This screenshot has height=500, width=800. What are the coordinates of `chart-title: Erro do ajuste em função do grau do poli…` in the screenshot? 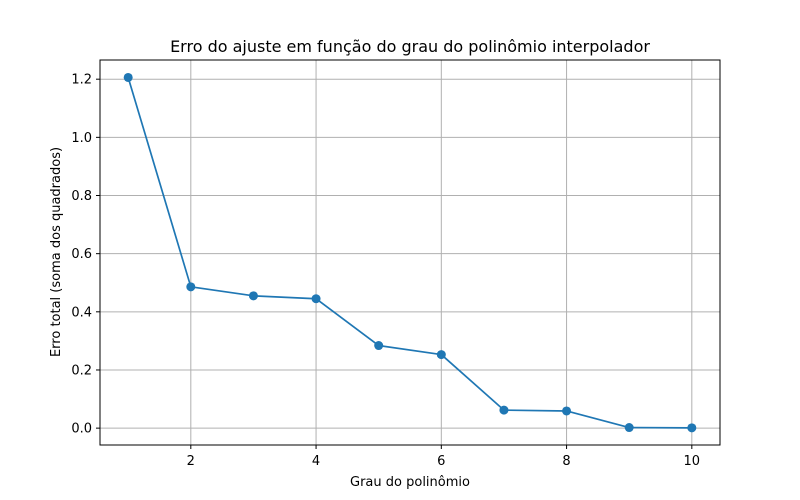 It's located at (410, 46).